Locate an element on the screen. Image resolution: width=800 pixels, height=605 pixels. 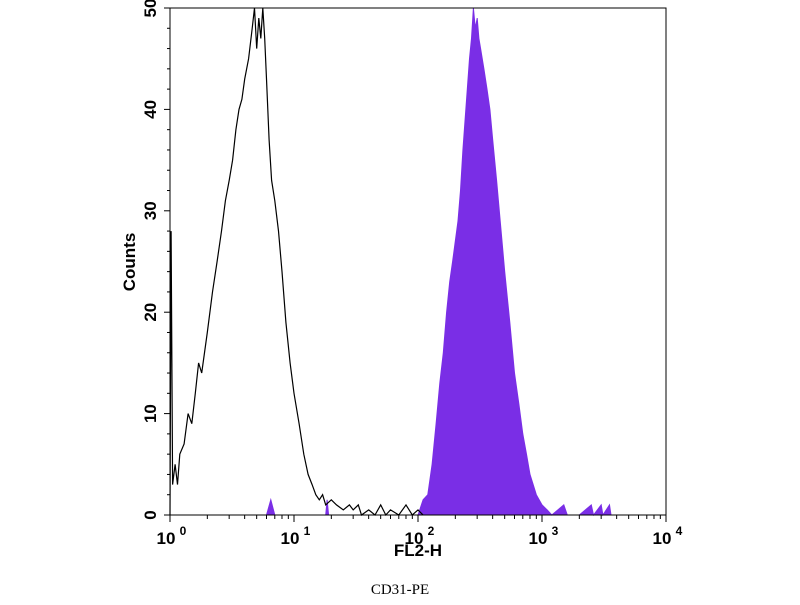
y-tick-label: 10 is located at coordinates (150, 413).